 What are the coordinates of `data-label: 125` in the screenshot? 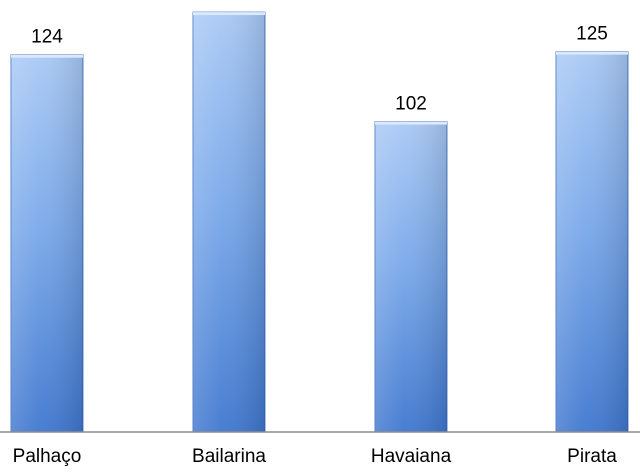 It's located at (592, 34).